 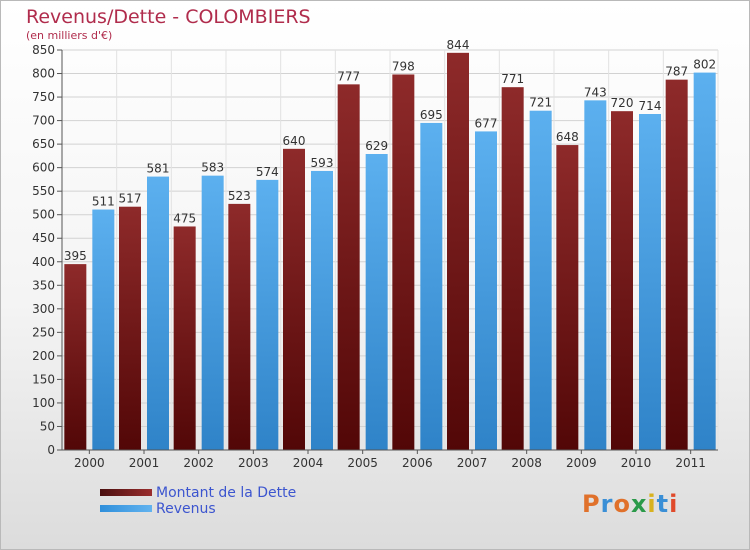 What do you see at coordinates (526, 463) in the screenshot?
I see `x-tick-label: 2008` at bounding box center [526, 463].